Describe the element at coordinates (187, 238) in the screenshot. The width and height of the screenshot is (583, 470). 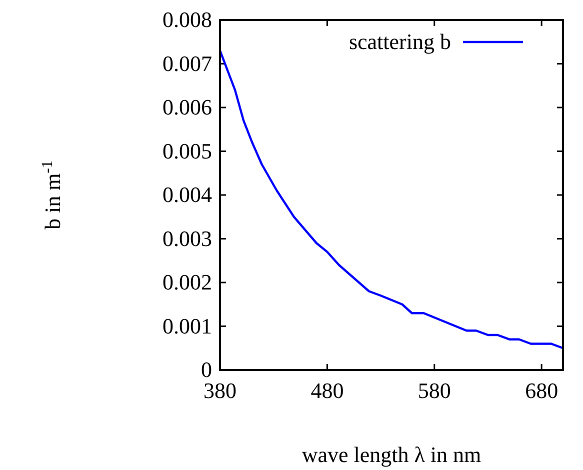
I see `y-tick-label: 0.003` at that location.